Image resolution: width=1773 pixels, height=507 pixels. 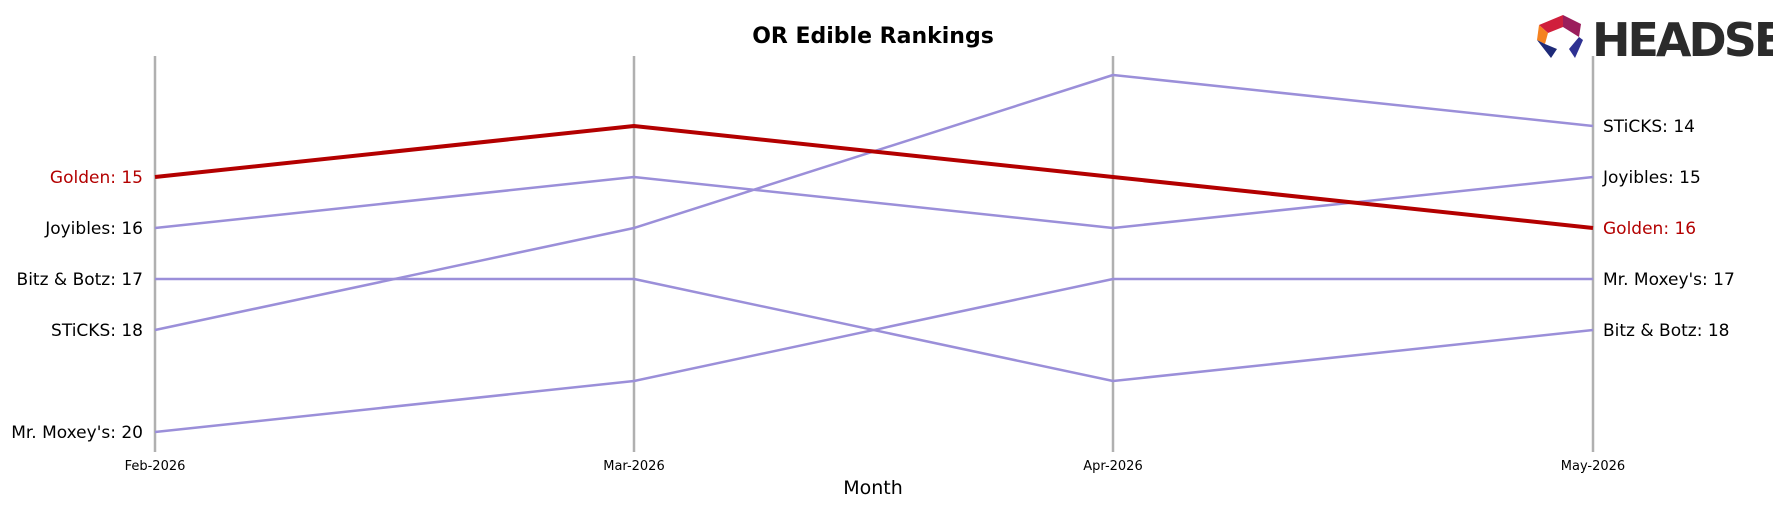 What do you see at coordinates (80, 280) in the screenshot?
I see `series-start-label: Bitz & Botz: 17` at bounding box center [80, 280].